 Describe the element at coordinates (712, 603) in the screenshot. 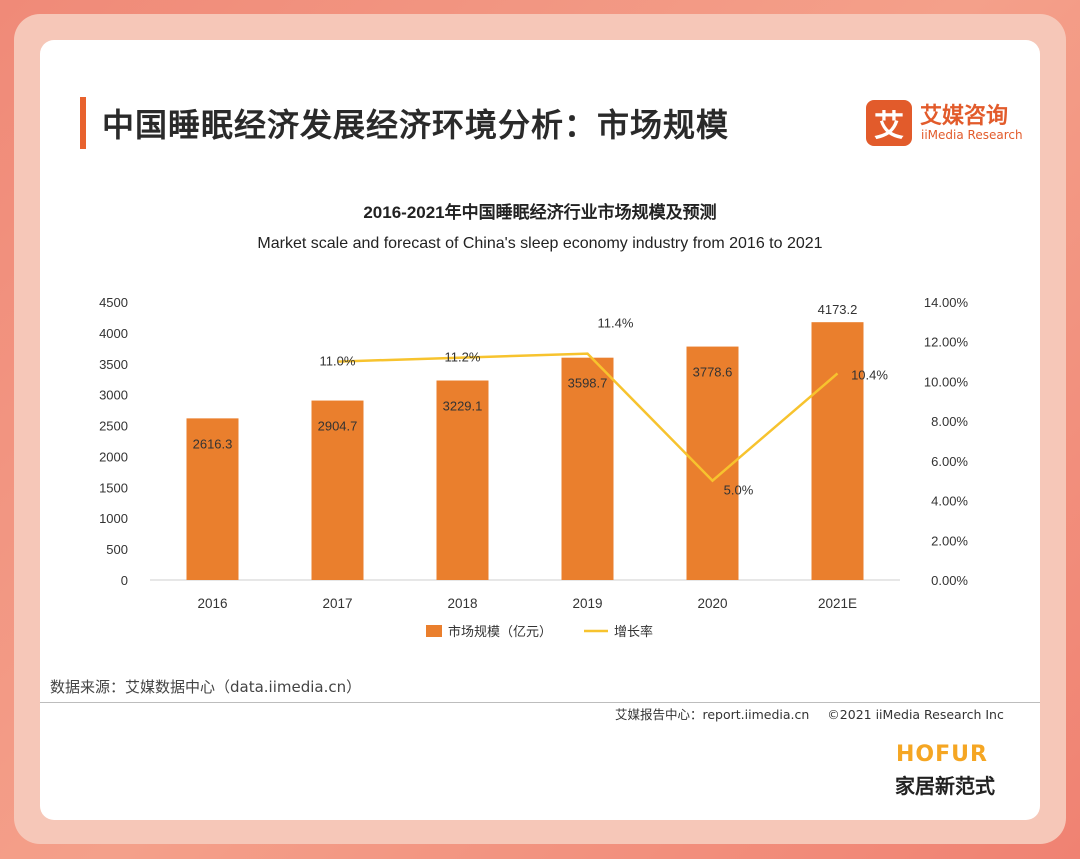

I see `x-tick-label: 2020` at that location.